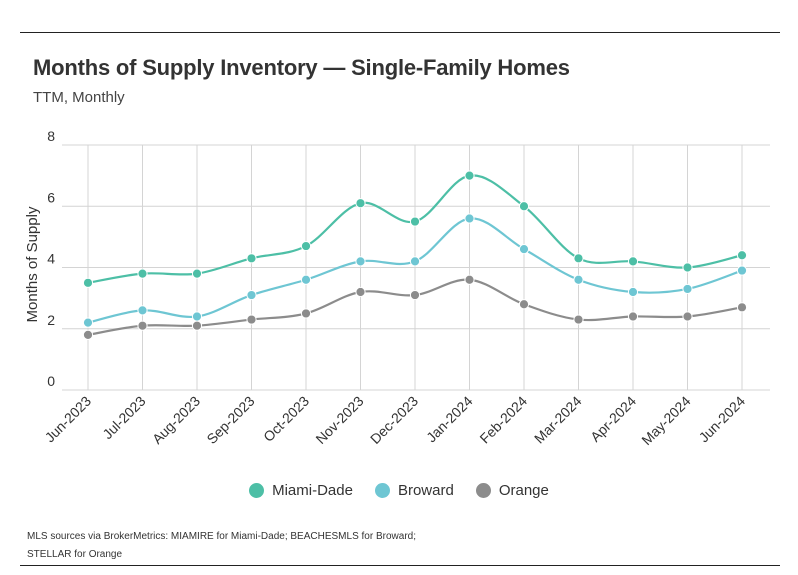  I want to click on legend-item-orange: Orange, so click(512, 490).